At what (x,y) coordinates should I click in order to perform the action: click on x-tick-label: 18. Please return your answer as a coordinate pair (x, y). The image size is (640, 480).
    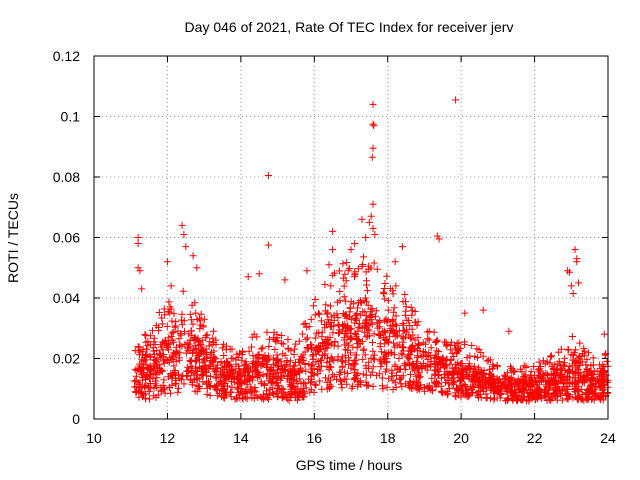
    Looking at the image, I should click on (388, 438).